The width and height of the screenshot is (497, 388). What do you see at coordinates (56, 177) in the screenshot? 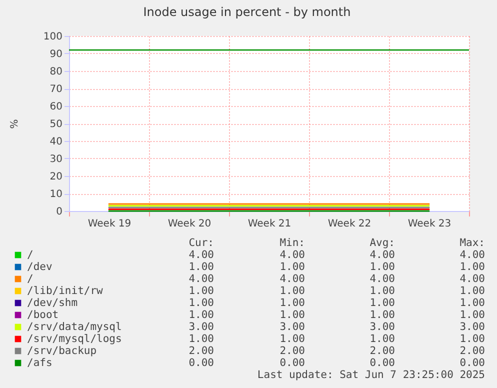
I see `y-tick-label: 20` at bounding box center [56, 177].